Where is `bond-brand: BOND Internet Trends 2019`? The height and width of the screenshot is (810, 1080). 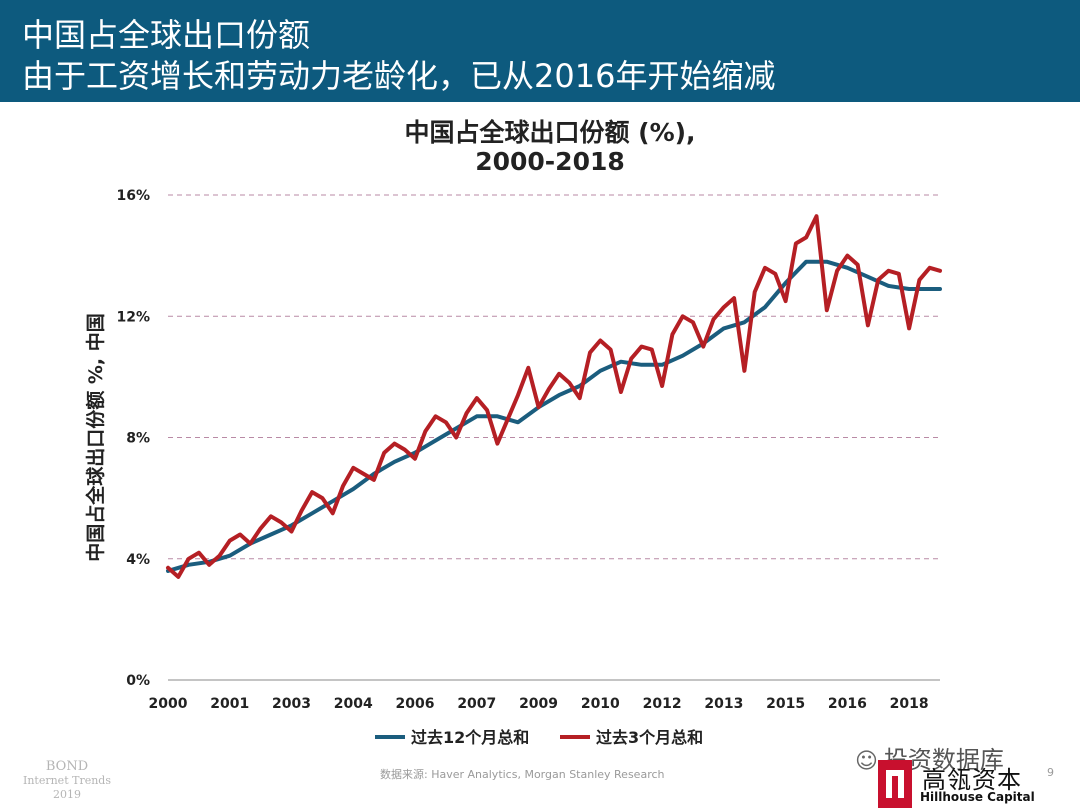
bond-brand: BOND Internet Trends 2019 is located at coordinates (67, 781).